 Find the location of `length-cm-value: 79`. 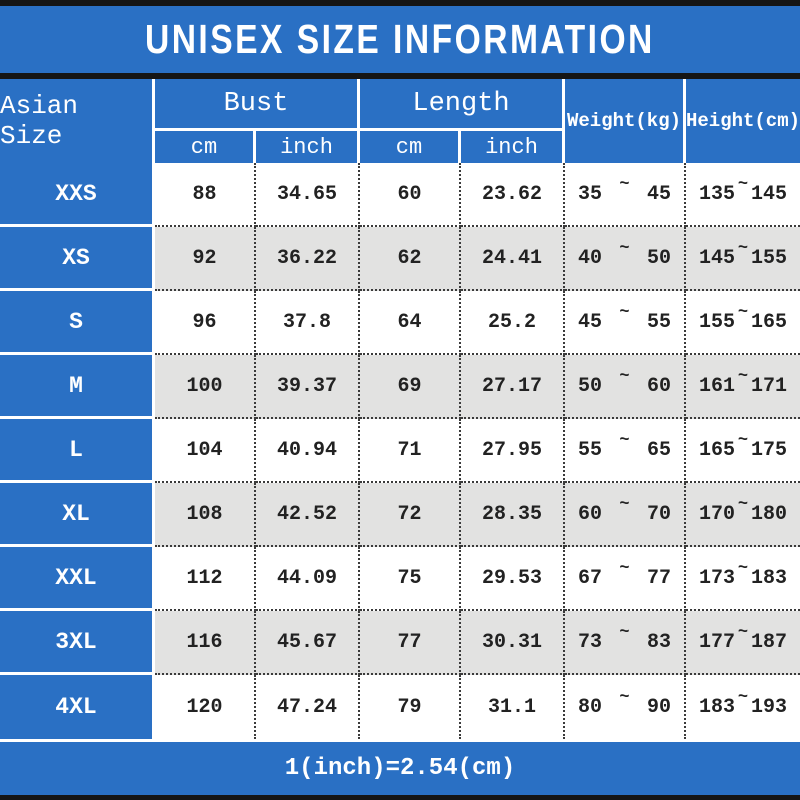

length-cm-value: 79 is located at coordinates (410, 707).